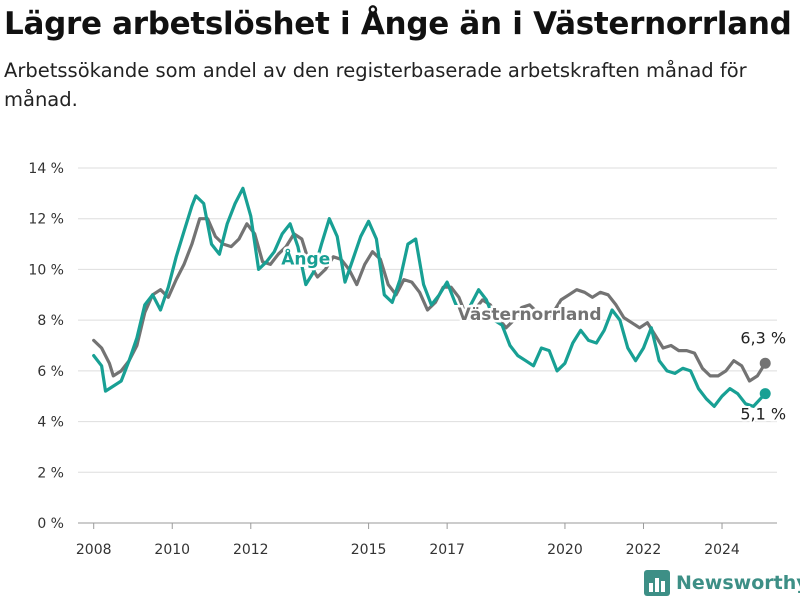  Describe the element at coordinates (738, 583) in the screenshot. I see `brand-name: Newsworthy` at that location.